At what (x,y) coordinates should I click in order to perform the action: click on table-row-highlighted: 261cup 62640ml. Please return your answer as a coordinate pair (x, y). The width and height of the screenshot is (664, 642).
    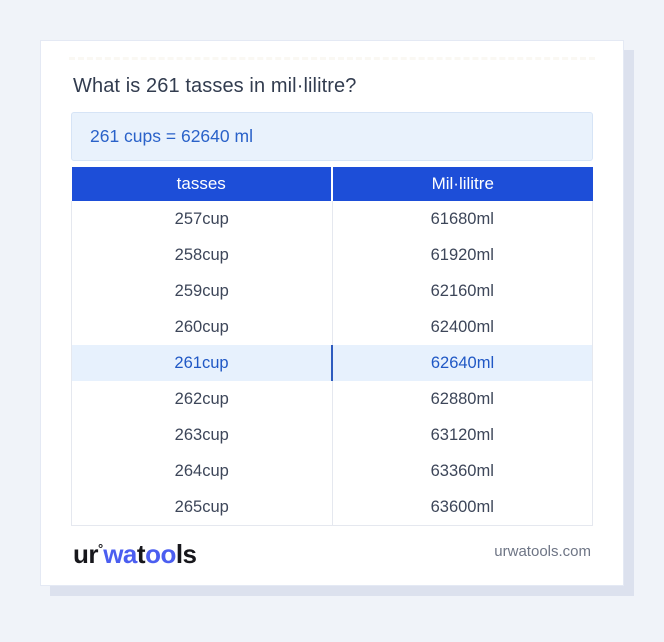
    Looking at the image, I should click on (332, 363).